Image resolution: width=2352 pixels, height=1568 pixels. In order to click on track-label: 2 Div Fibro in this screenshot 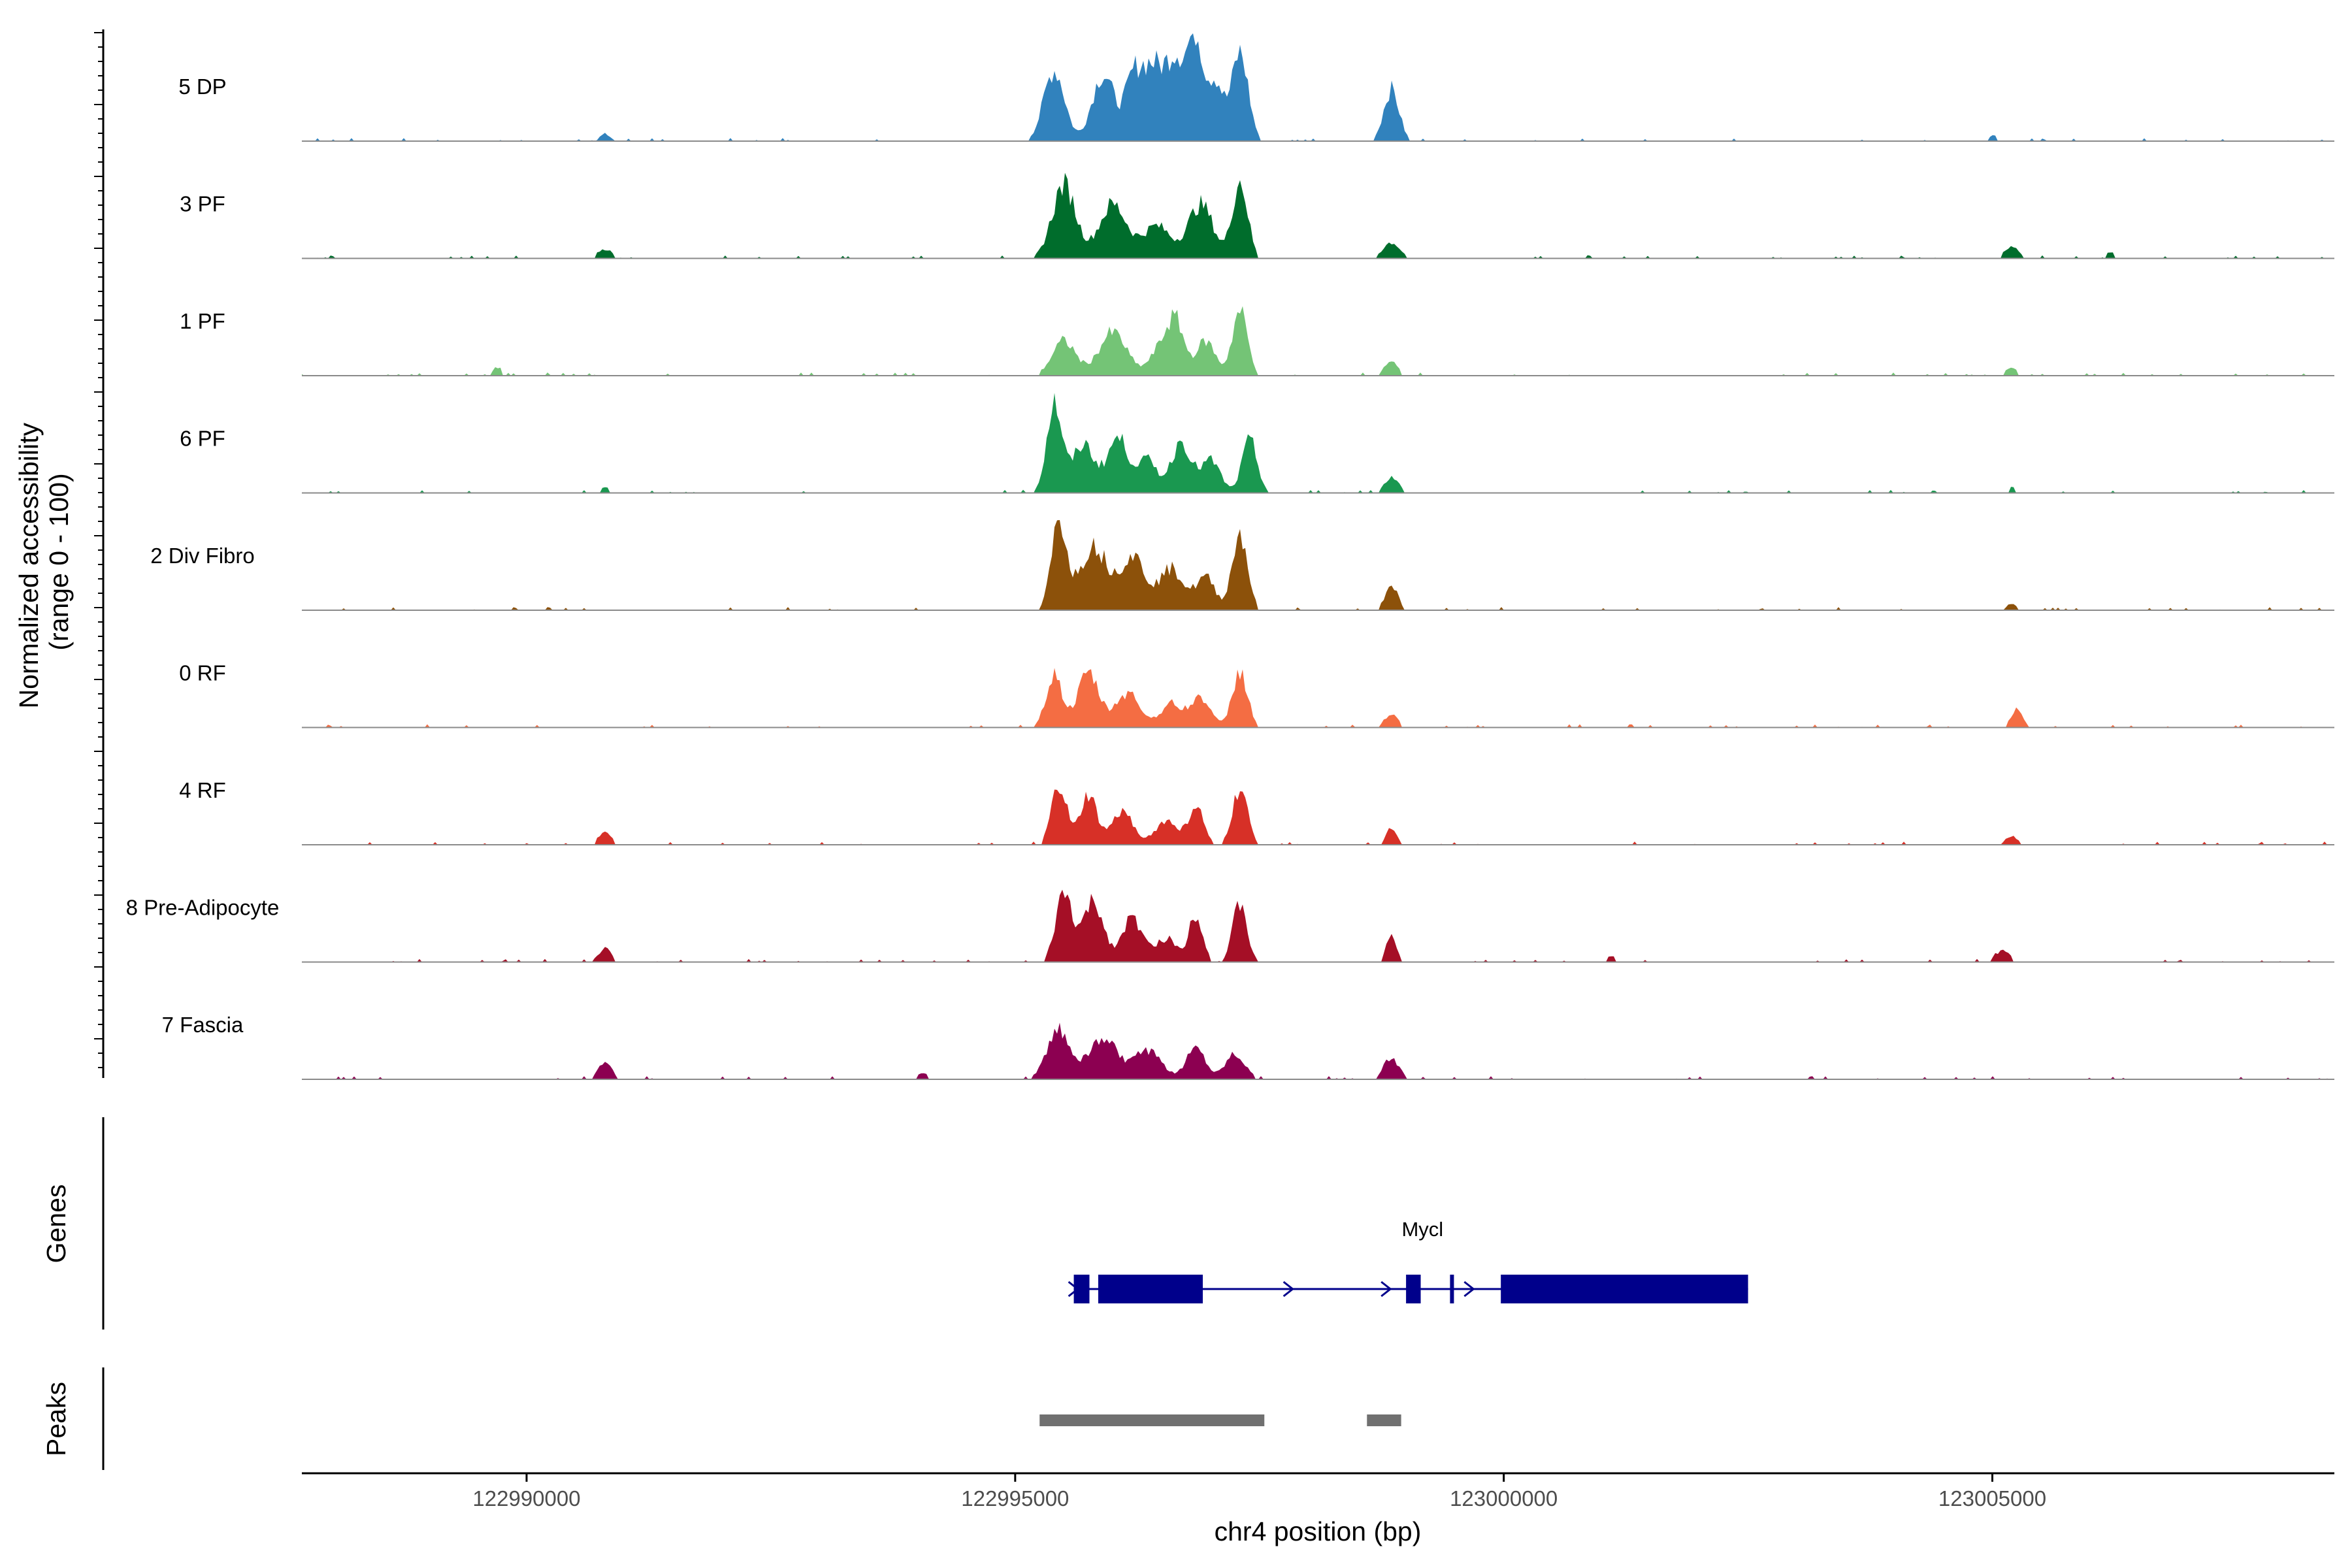, I will do `click(202, 556)`.